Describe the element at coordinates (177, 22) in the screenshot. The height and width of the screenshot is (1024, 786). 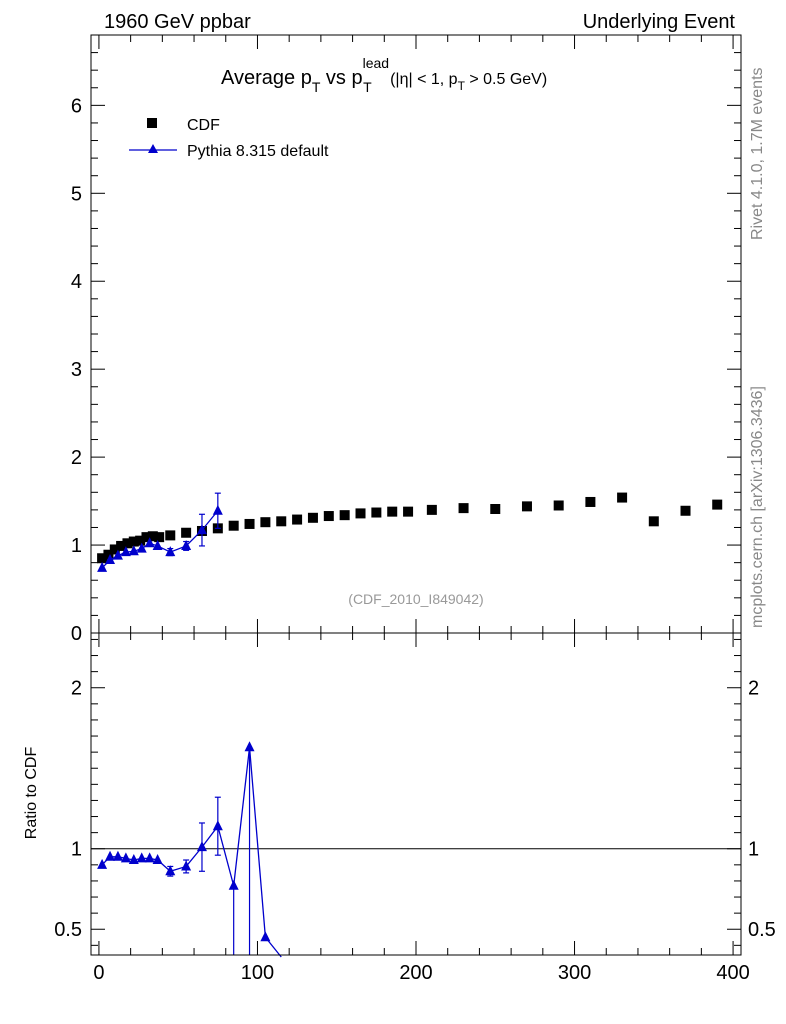
I see `header-left: 1960 GeV ppbar` at that location.